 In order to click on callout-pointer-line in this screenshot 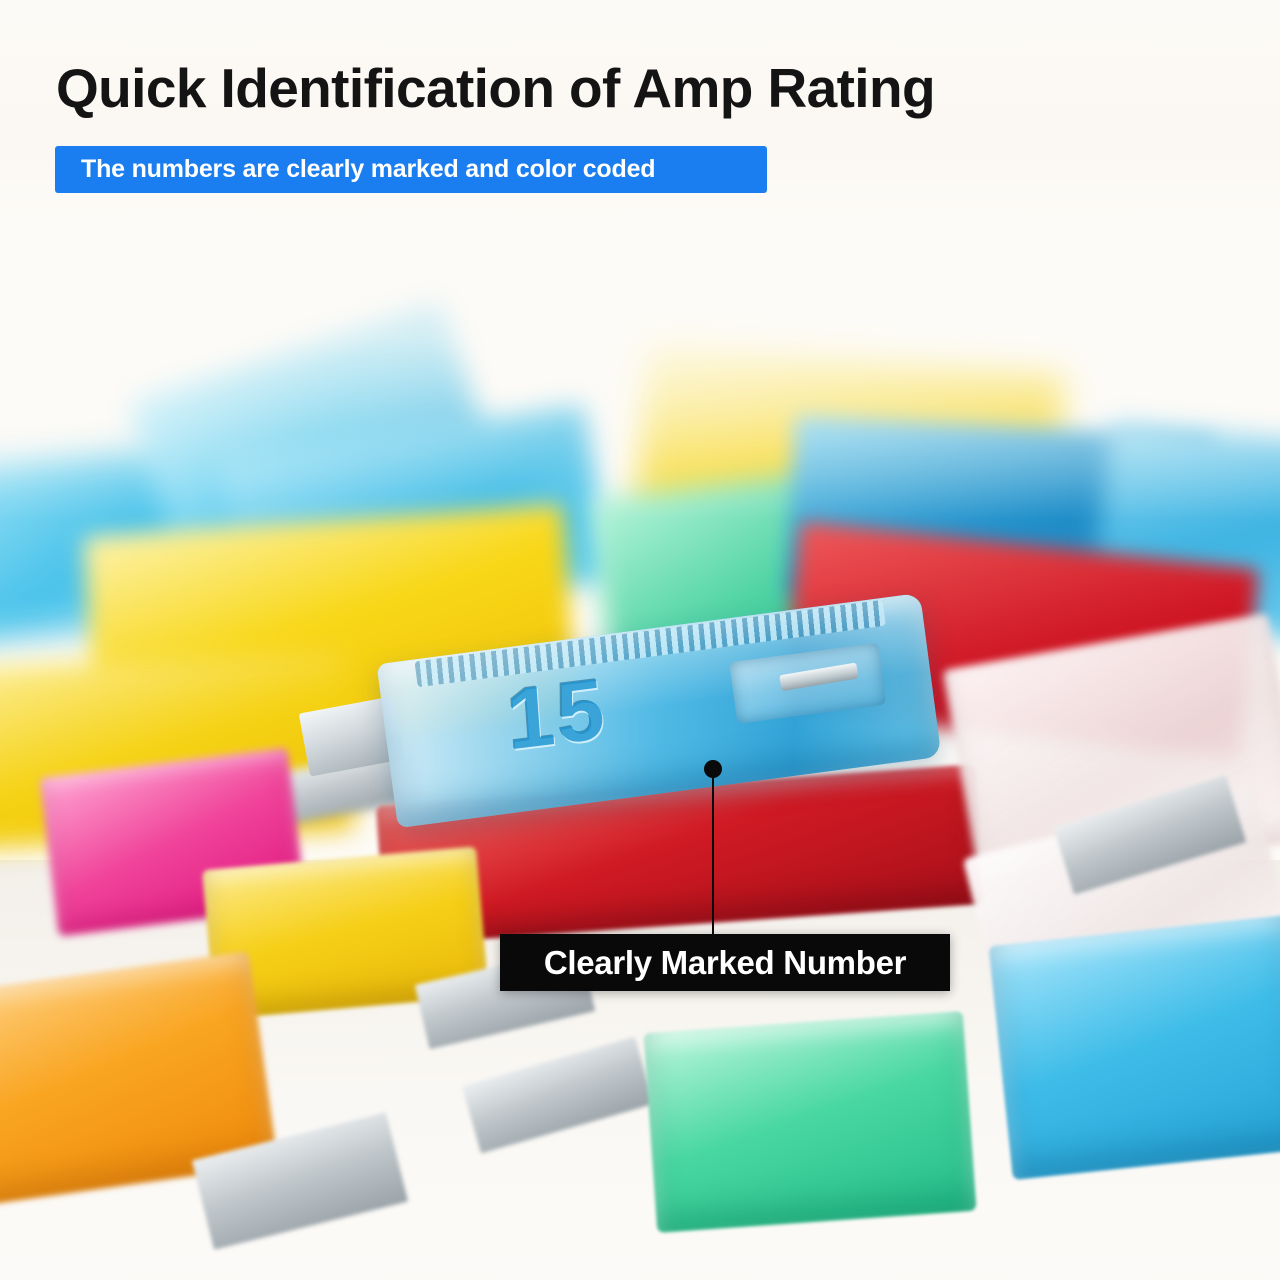, I will do `click(713, 854)`.